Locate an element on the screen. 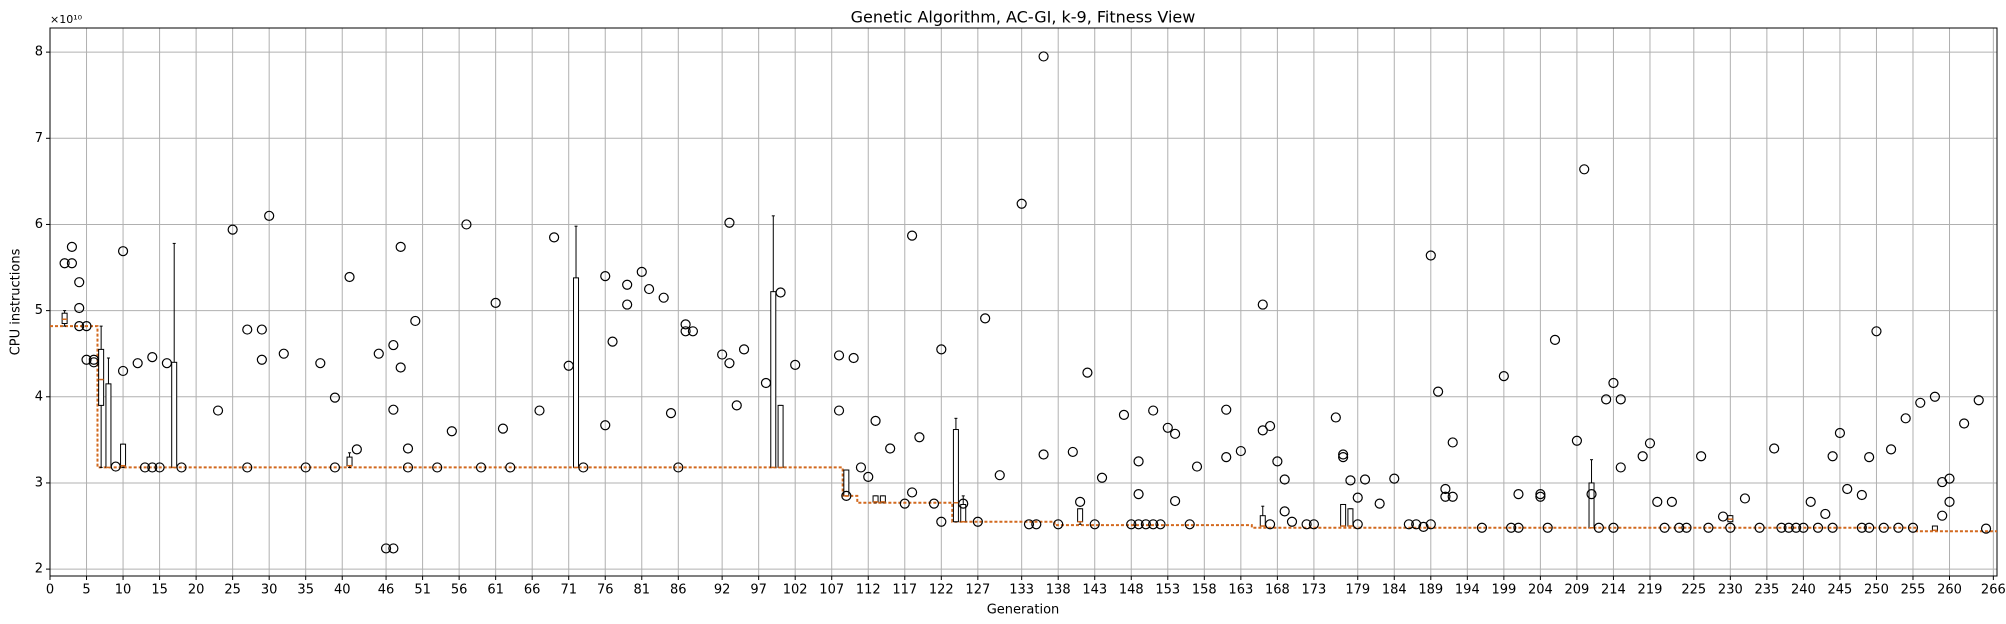 This screenshot has height=624, width=2006. x-tick-label: 81 is located at coordinates (641, 590).